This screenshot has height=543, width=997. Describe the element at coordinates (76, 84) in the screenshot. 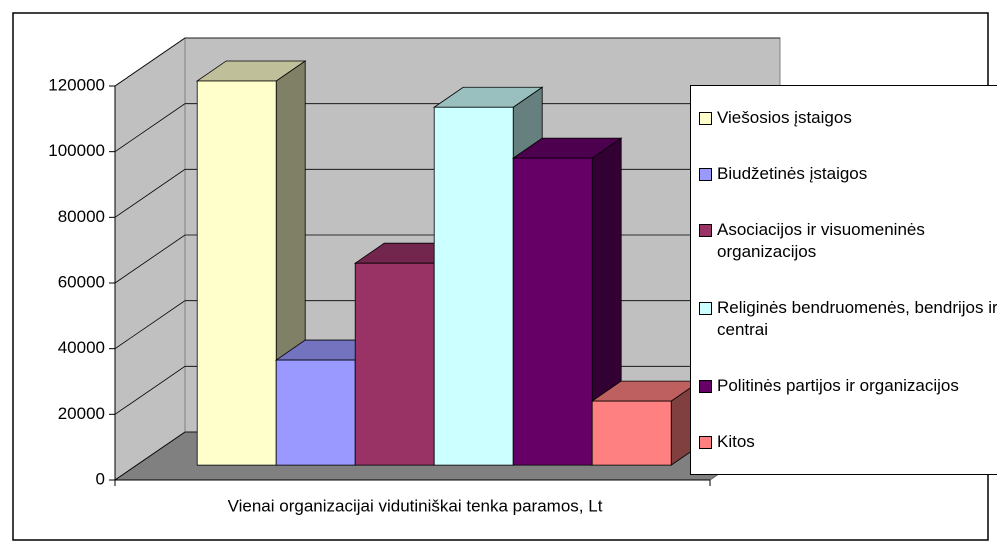

I see `y-tick-label: 120000` at that location.